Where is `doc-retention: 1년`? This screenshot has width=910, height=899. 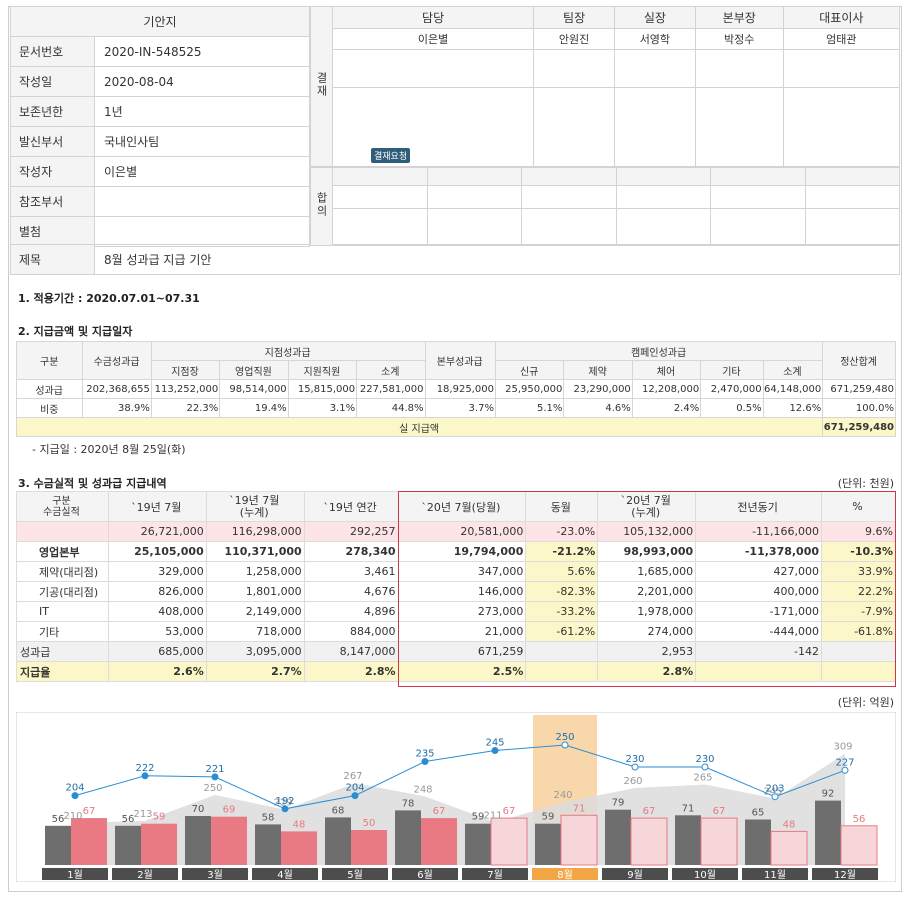
doc-retention: 1년 is located at coordinates (202, 111).